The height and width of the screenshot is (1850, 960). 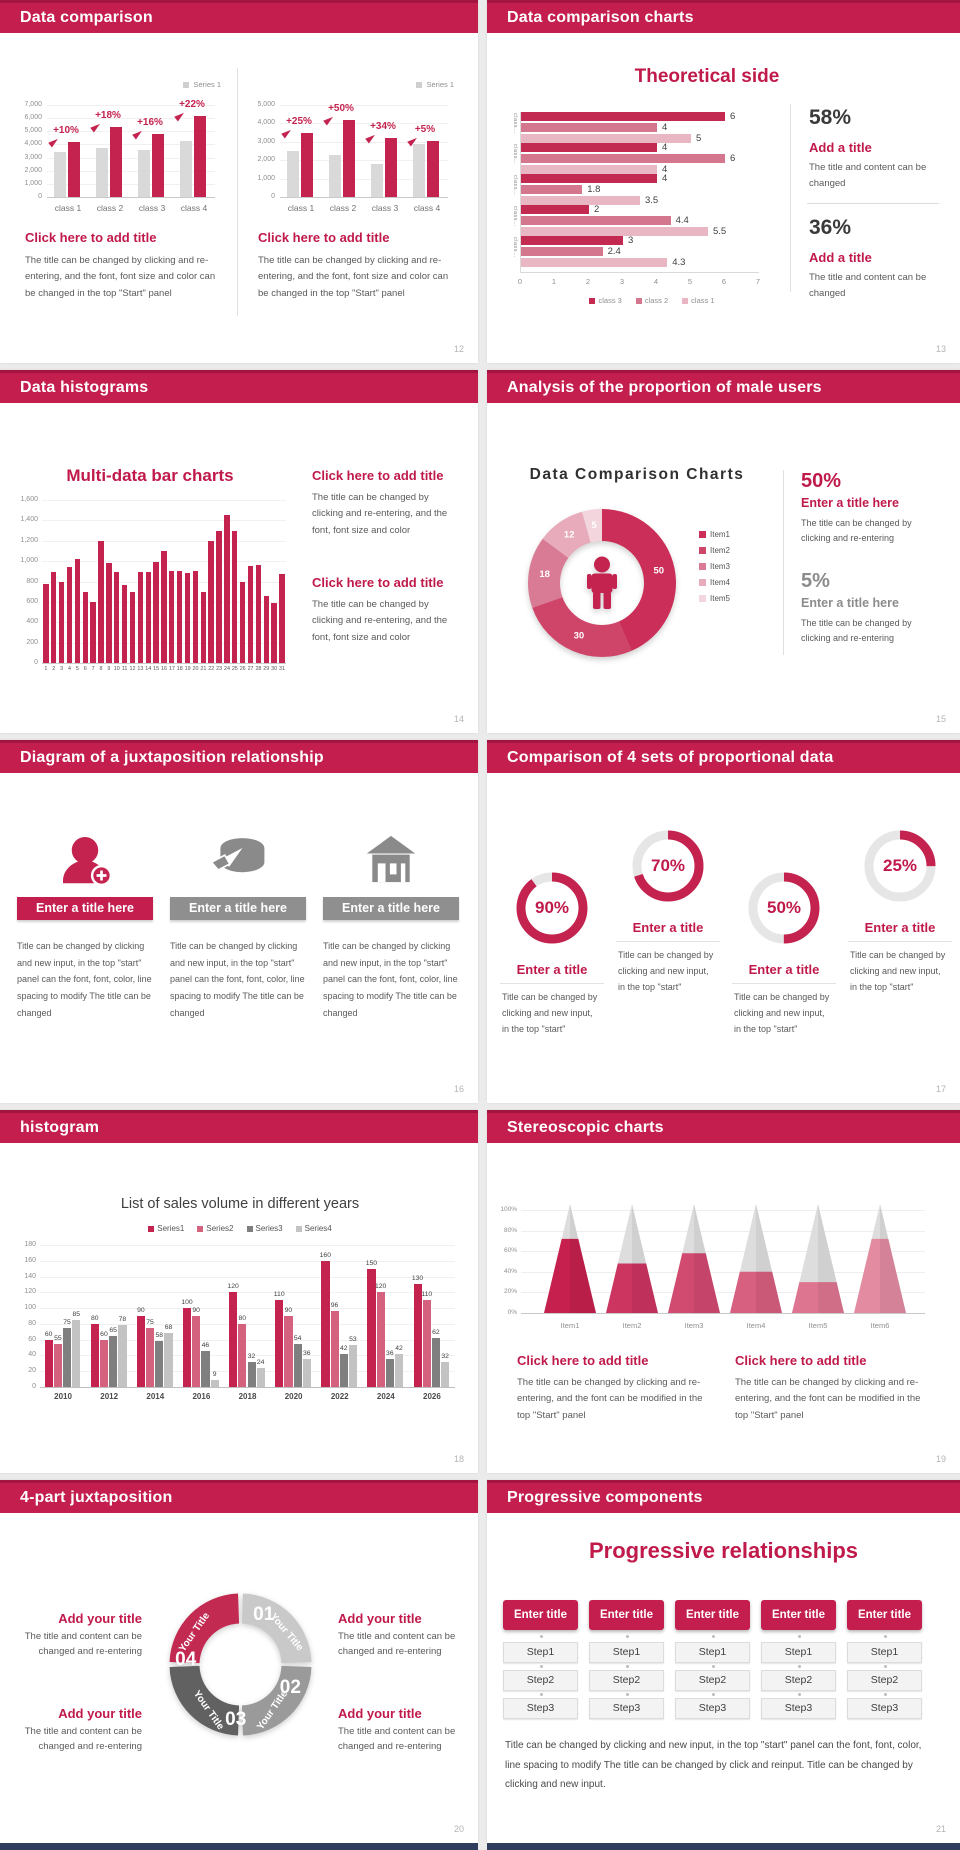 What do you see at coordinates (723, 386) in the screenshot?
I see `slide-header-bar: Analysis of the proportion of male users` at bounding box center [723, 386].